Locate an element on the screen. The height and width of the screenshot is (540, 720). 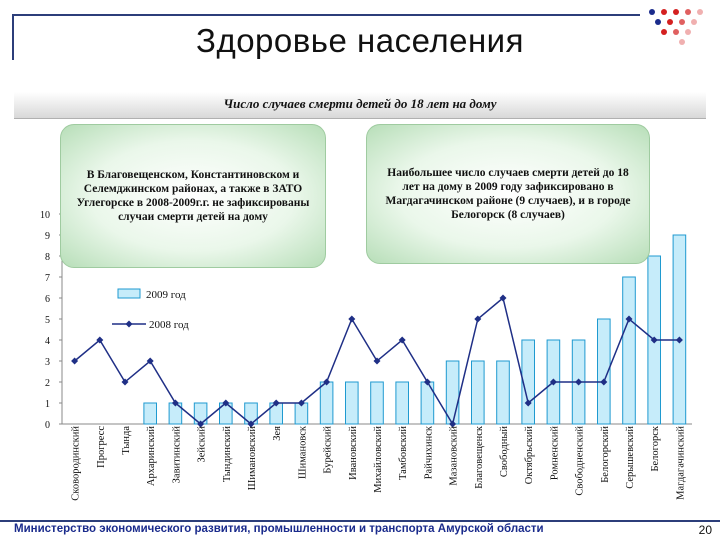
y-tick-label: 9 is located at coordinates (47, 236).